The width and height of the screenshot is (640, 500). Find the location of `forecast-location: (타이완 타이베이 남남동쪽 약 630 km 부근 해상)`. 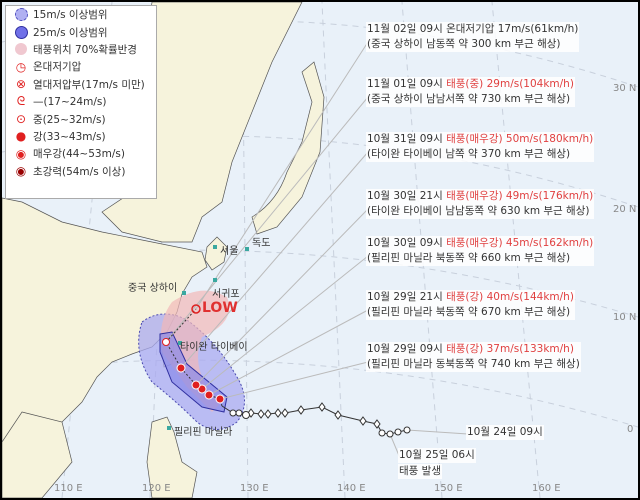

forecast-location: (타이완 타이베이 남남동쪽 약 630 km 부근 해상) is located at coordinates (478, 211).